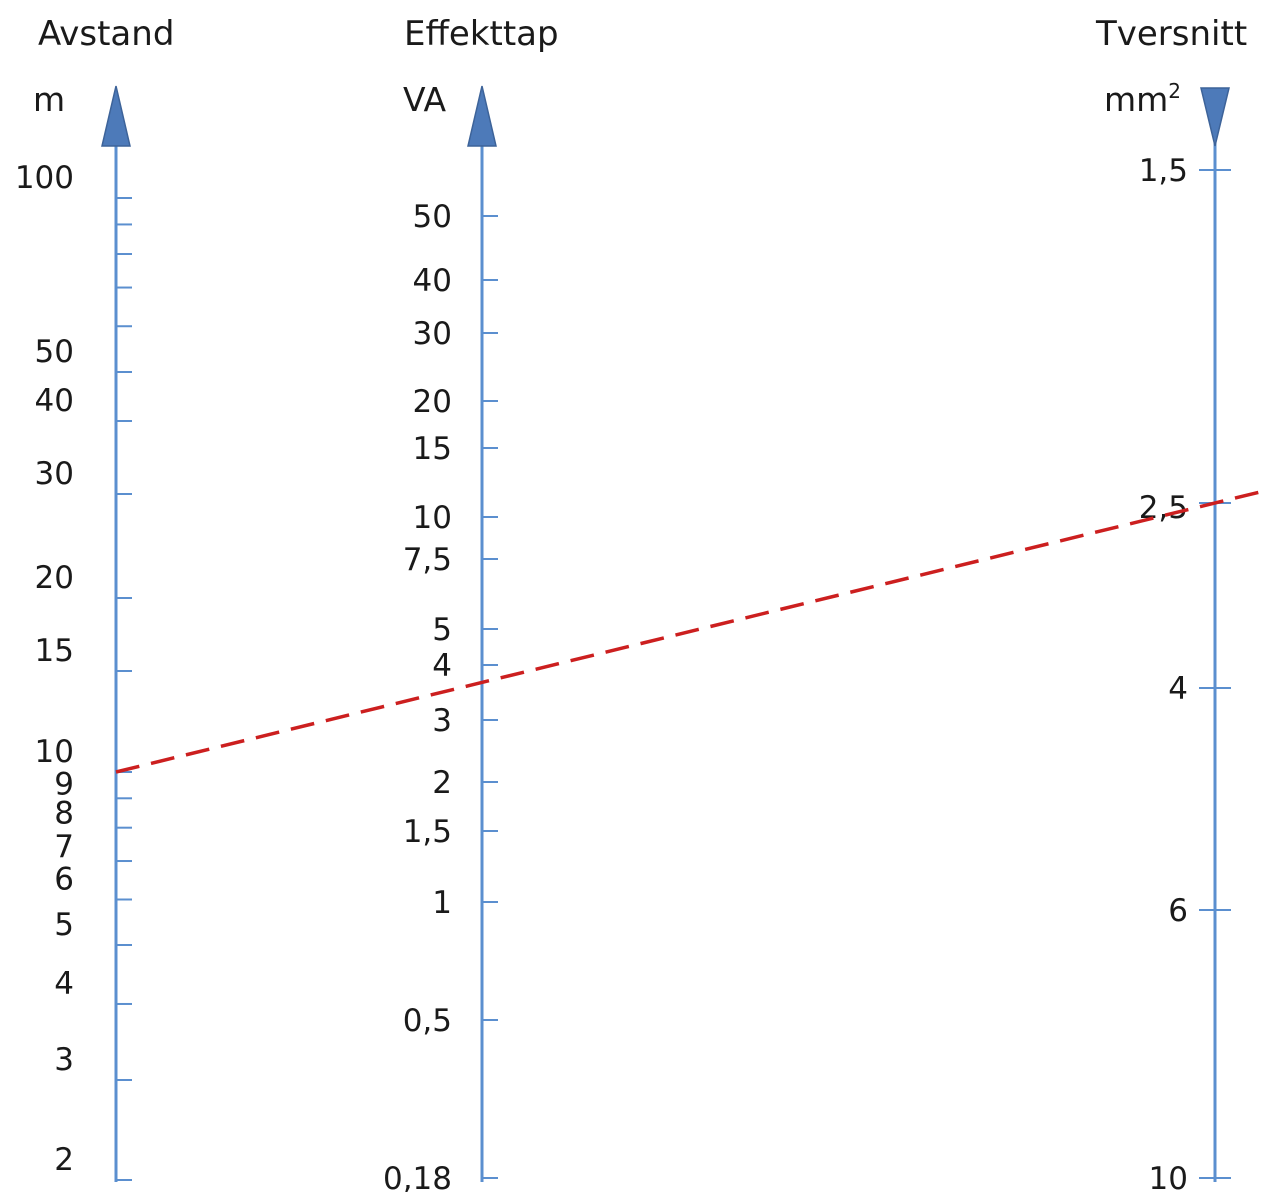 The image size is (1268, 1192). I want to click on cross-section-axis-title: Tversnitt, so click(1171, 34).